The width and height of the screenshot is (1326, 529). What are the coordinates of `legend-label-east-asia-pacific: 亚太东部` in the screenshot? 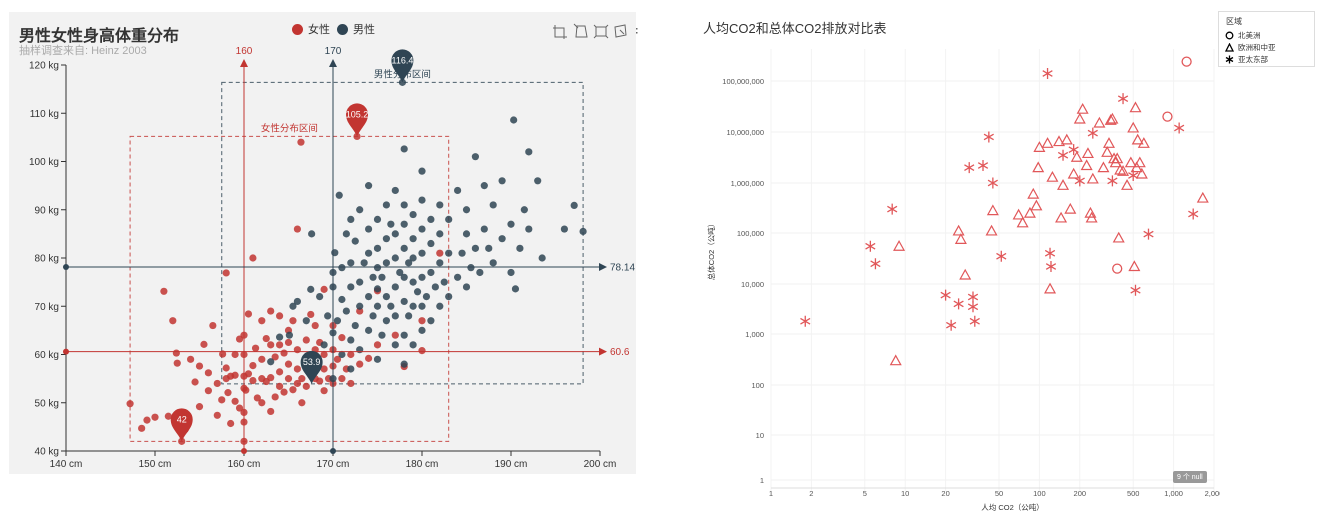 It's located at (1253, 59).